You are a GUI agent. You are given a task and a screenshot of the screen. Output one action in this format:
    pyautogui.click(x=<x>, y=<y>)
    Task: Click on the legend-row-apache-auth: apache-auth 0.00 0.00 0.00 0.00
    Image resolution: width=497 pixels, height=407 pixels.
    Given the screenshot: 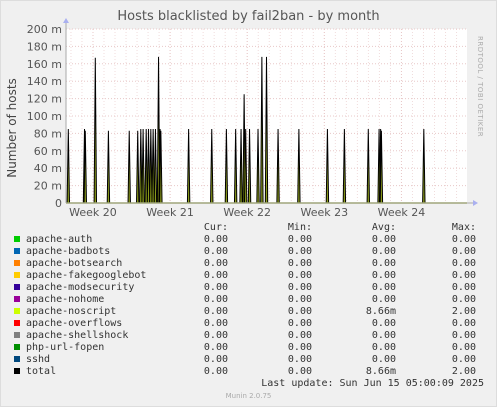 What is the action you would take?
    pyautogui.click(x=248, y=240)
    